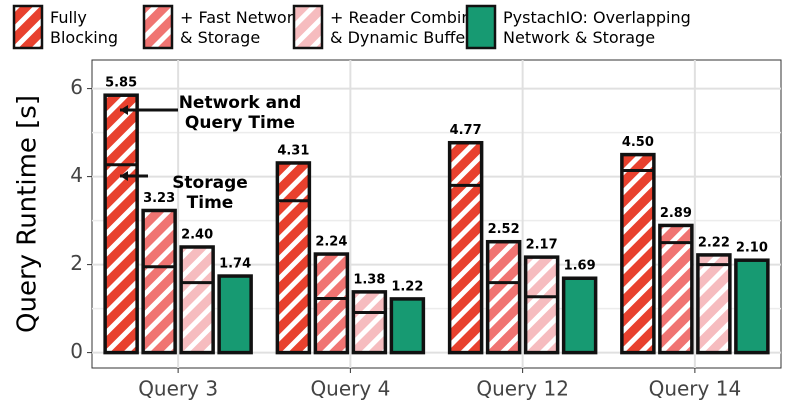  What do you see at coordinates (178, 389) in the screenshot?
I see `x-tick-label: Query 3` at bounding box center [178, 389].